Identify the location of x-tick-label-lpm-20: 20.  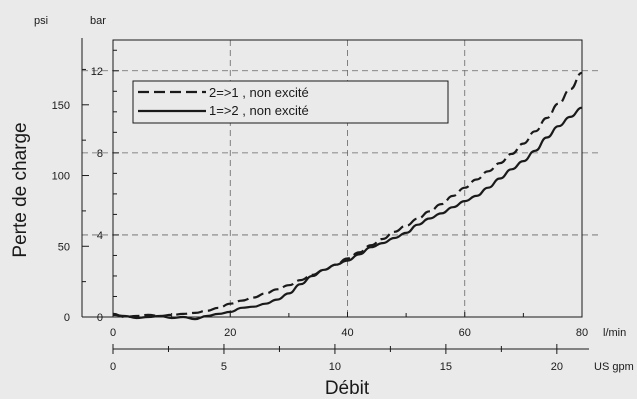
(230, 333).